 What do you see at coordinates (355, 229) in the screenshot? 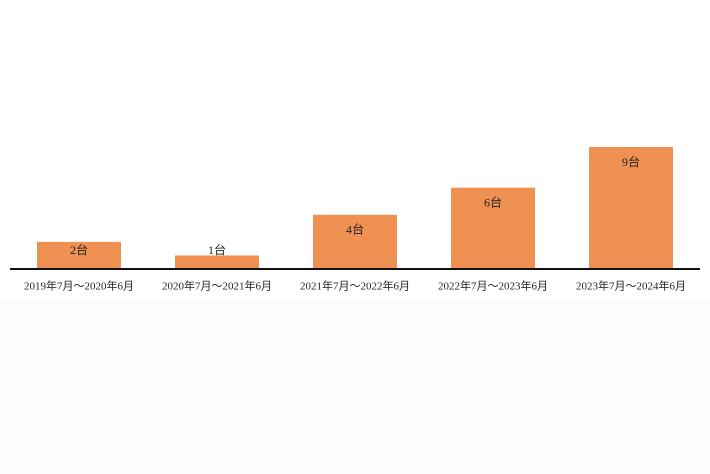
I see `value-label: 4台` at bounding box center [355, 229].